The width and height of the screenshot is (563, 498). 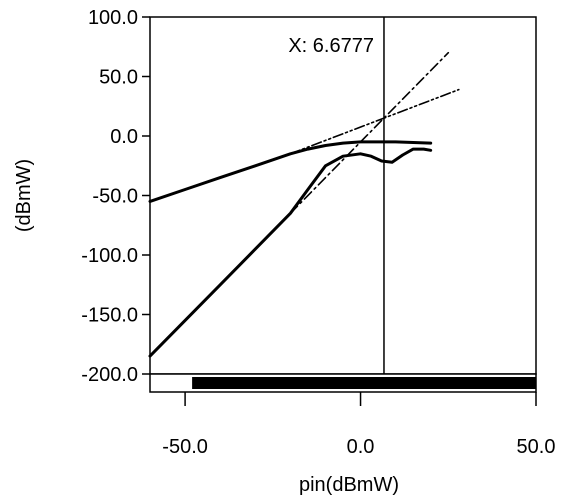 What do you see at coordinates (24, 195) in the screenshot?
I see `y-axis-title: (dBmW)` at bounding box center [24, 195].